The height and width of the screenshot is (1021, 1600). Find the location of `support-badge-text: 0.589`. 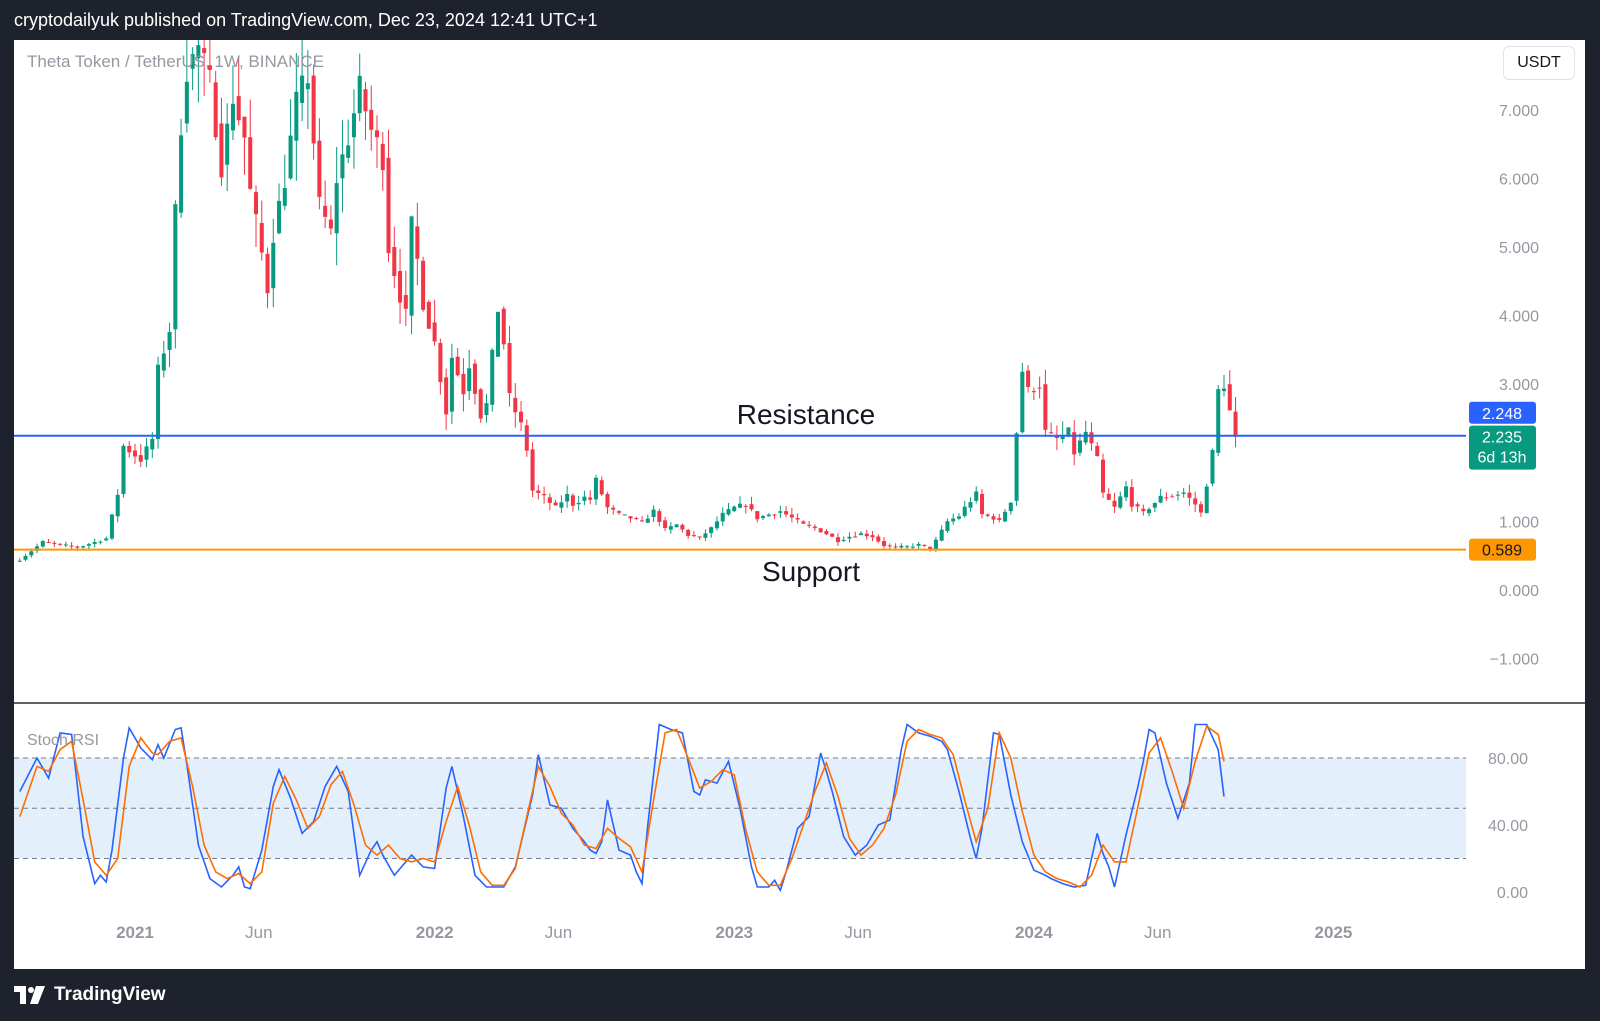

support-badge-text: 0.589 is located at coordinates (1502, 551).